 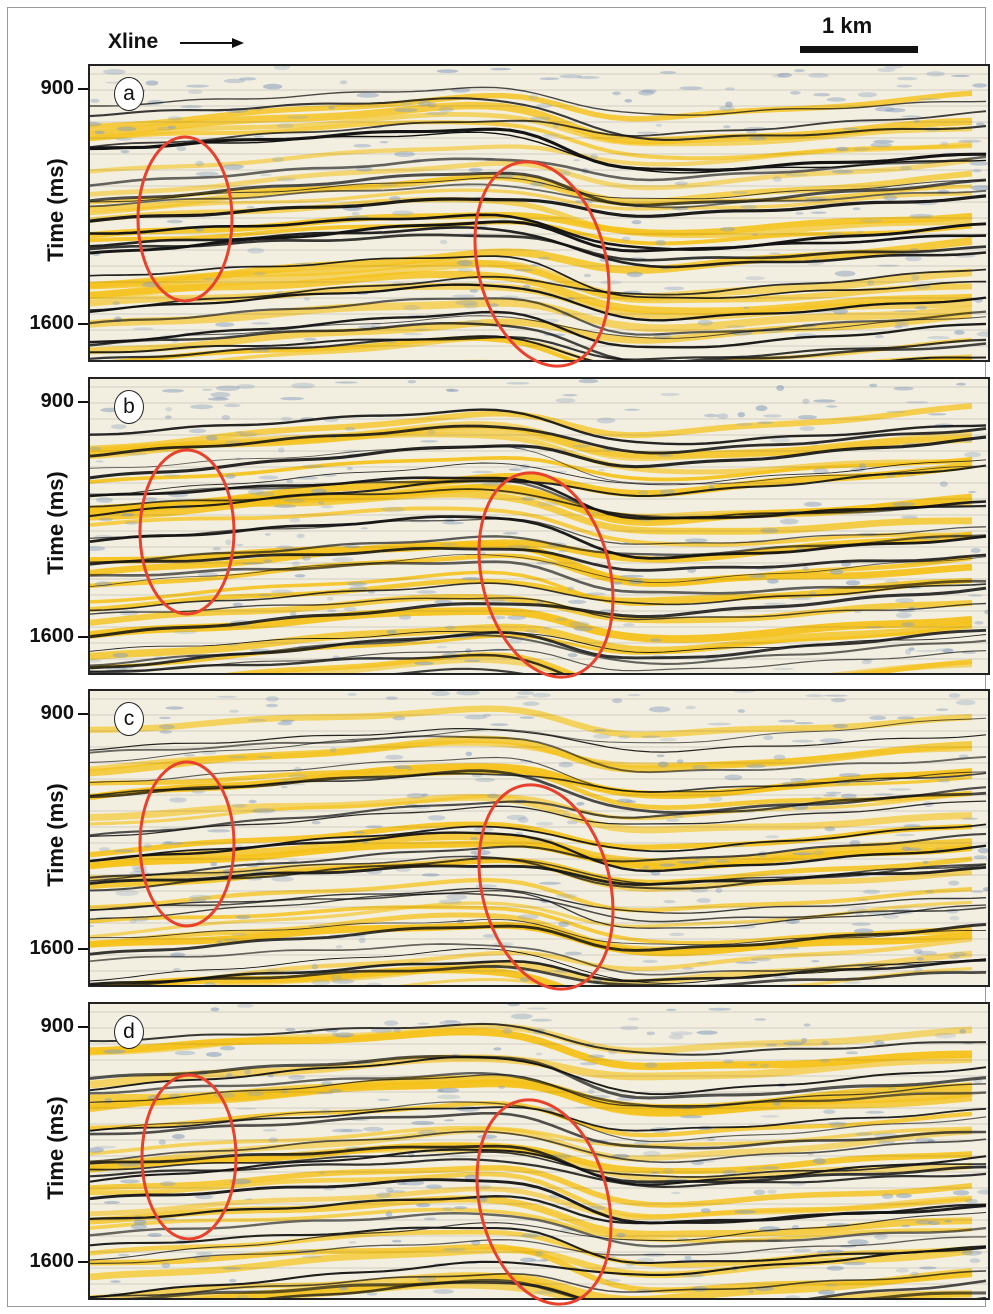 I want to click on right-arrow-icon, so click(x=212, y=43).